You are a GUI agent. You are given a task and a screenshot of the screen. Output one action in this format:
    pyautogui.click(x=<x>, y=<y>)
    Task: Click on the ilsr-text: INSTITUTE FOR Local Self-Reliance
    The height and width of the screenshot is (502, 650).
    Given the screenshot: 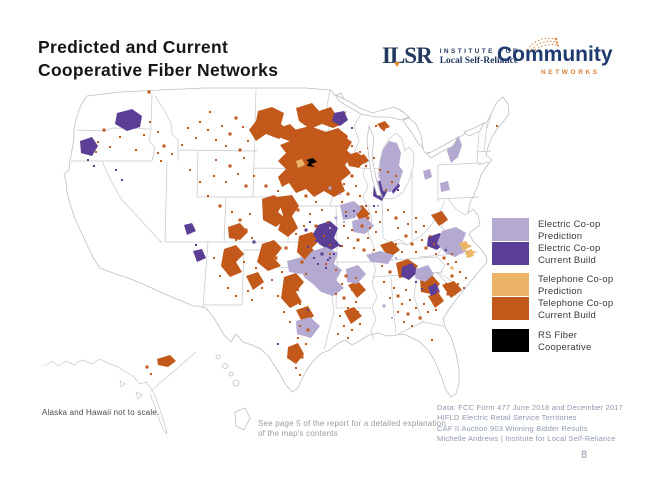 What is the action you would take?
    pyautogui.click(x=480, y=56)
    